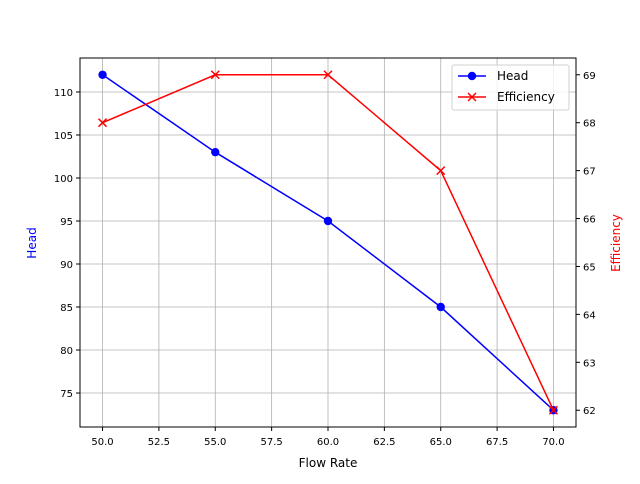 This screenshot has width=640, height=484. What do you see at coordinates (66, 308) in the screenshot?
I see `y-tick-label: 85` at bounding box center [66, 308].